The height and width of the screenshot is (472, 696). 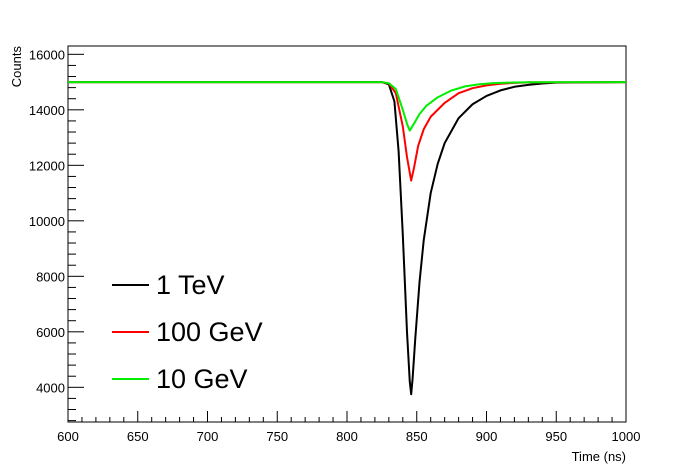 I want to click on y-tick-label: 14000, so click(x=47, y=110).